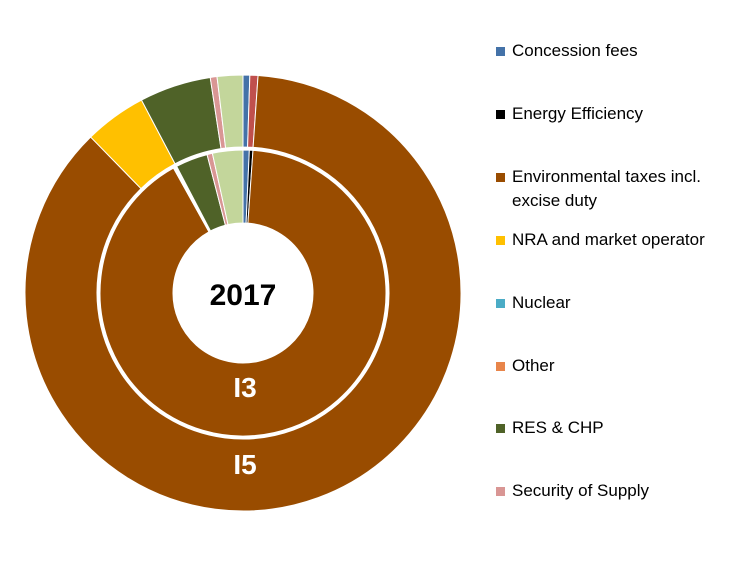  I want to click on ring-label-outer: I5, so click(244, 464).